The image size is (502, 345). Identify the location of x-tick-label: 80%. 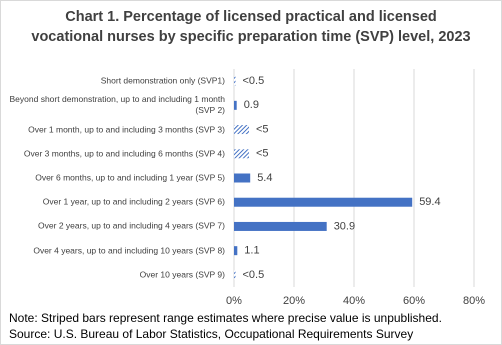
(474, 301).